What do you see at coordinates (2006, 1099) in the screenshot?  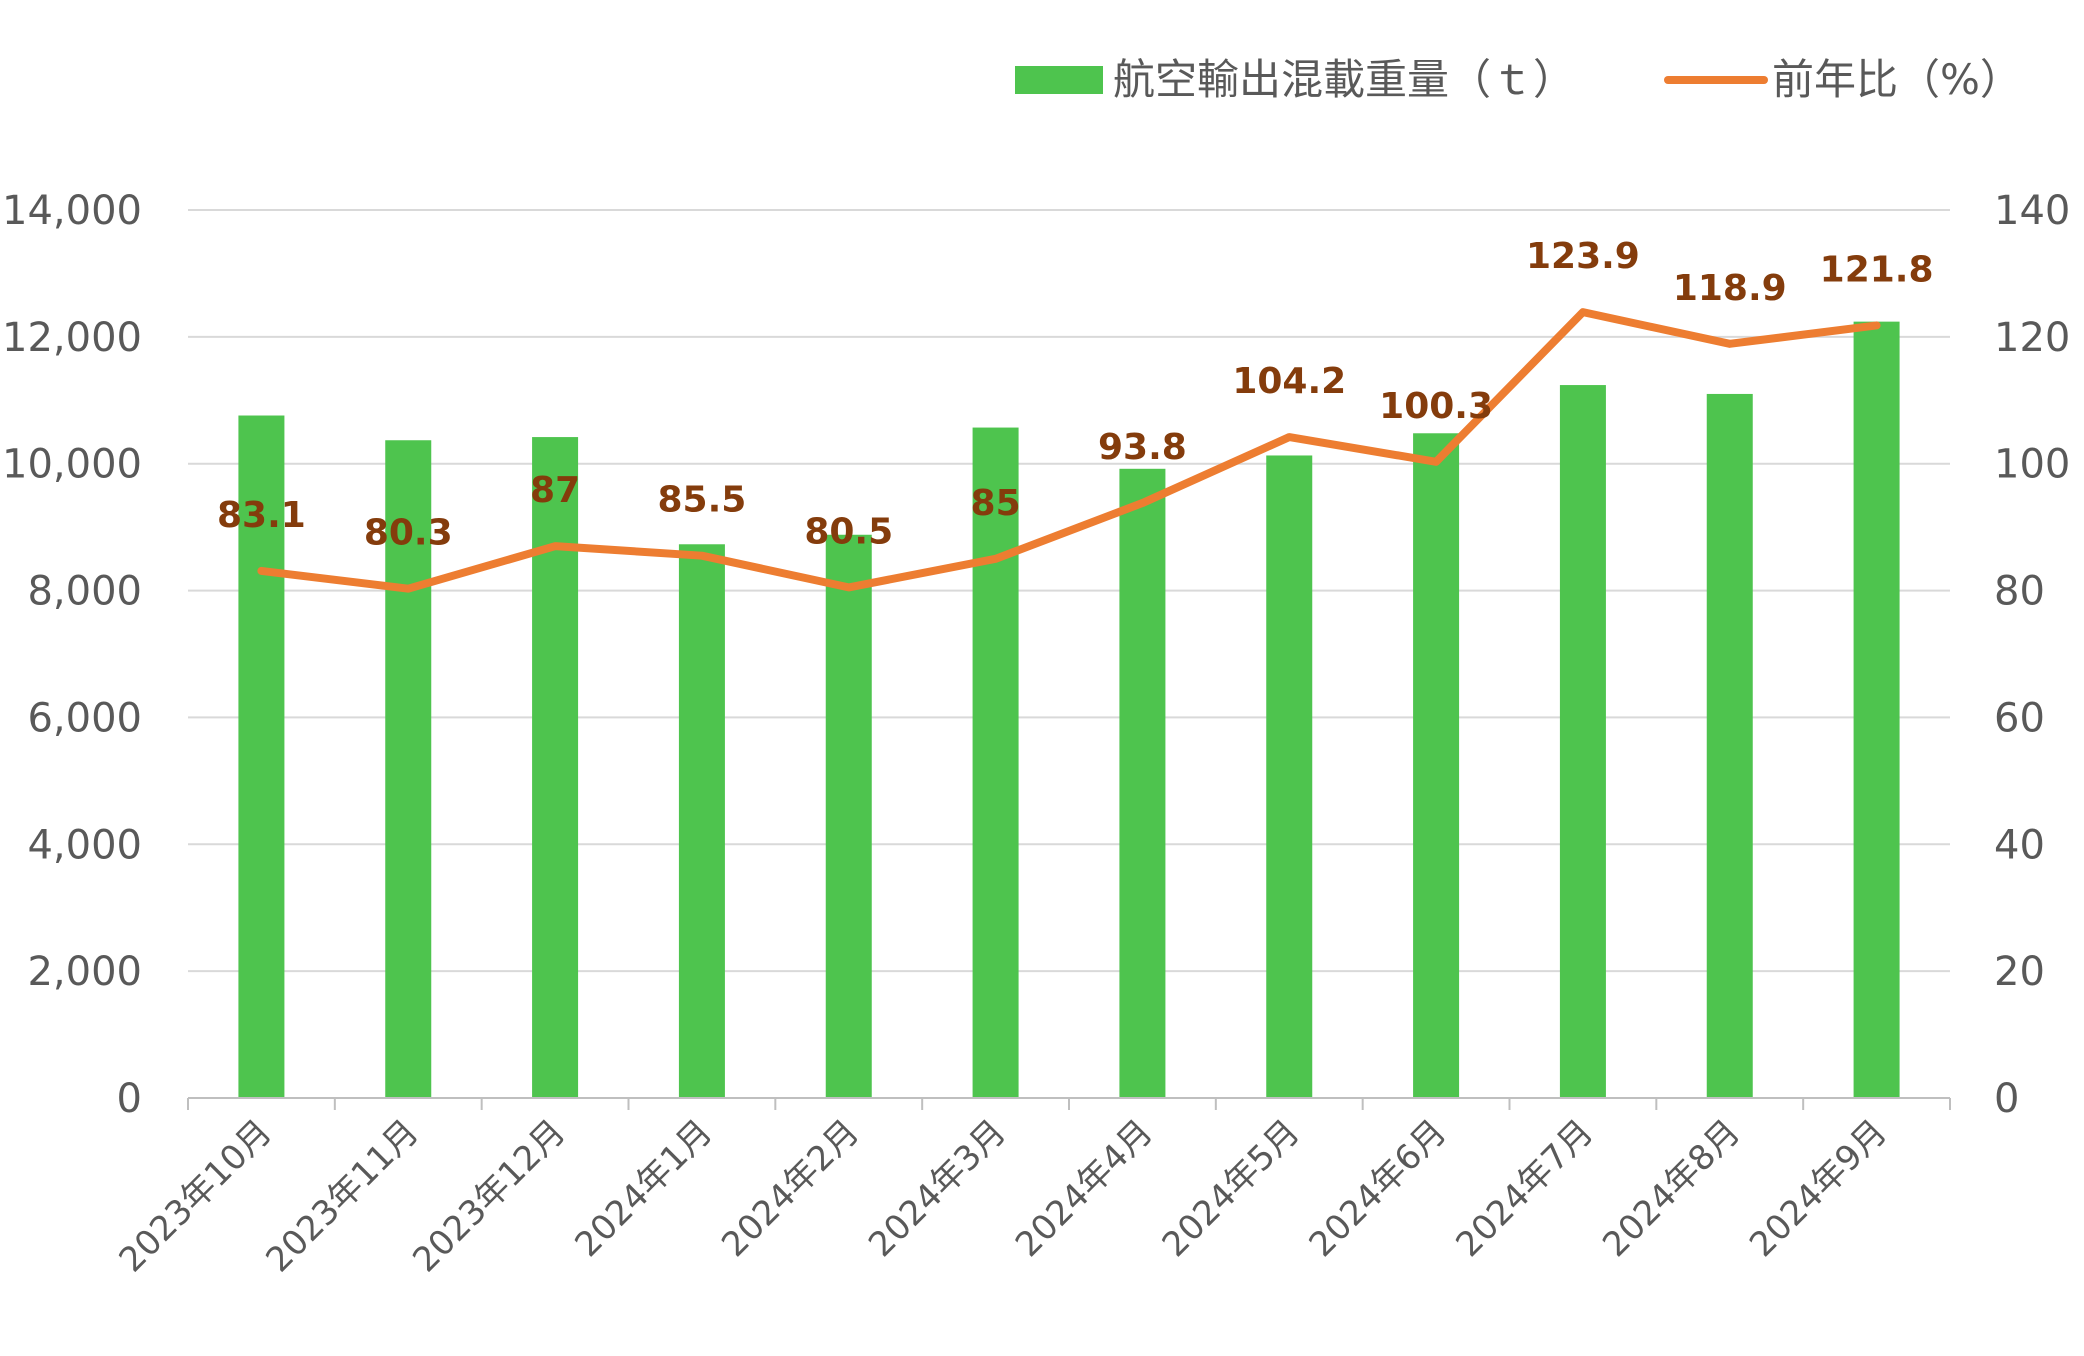 I see `right-tick-label: 0` at bounding box center [2006, 1099].